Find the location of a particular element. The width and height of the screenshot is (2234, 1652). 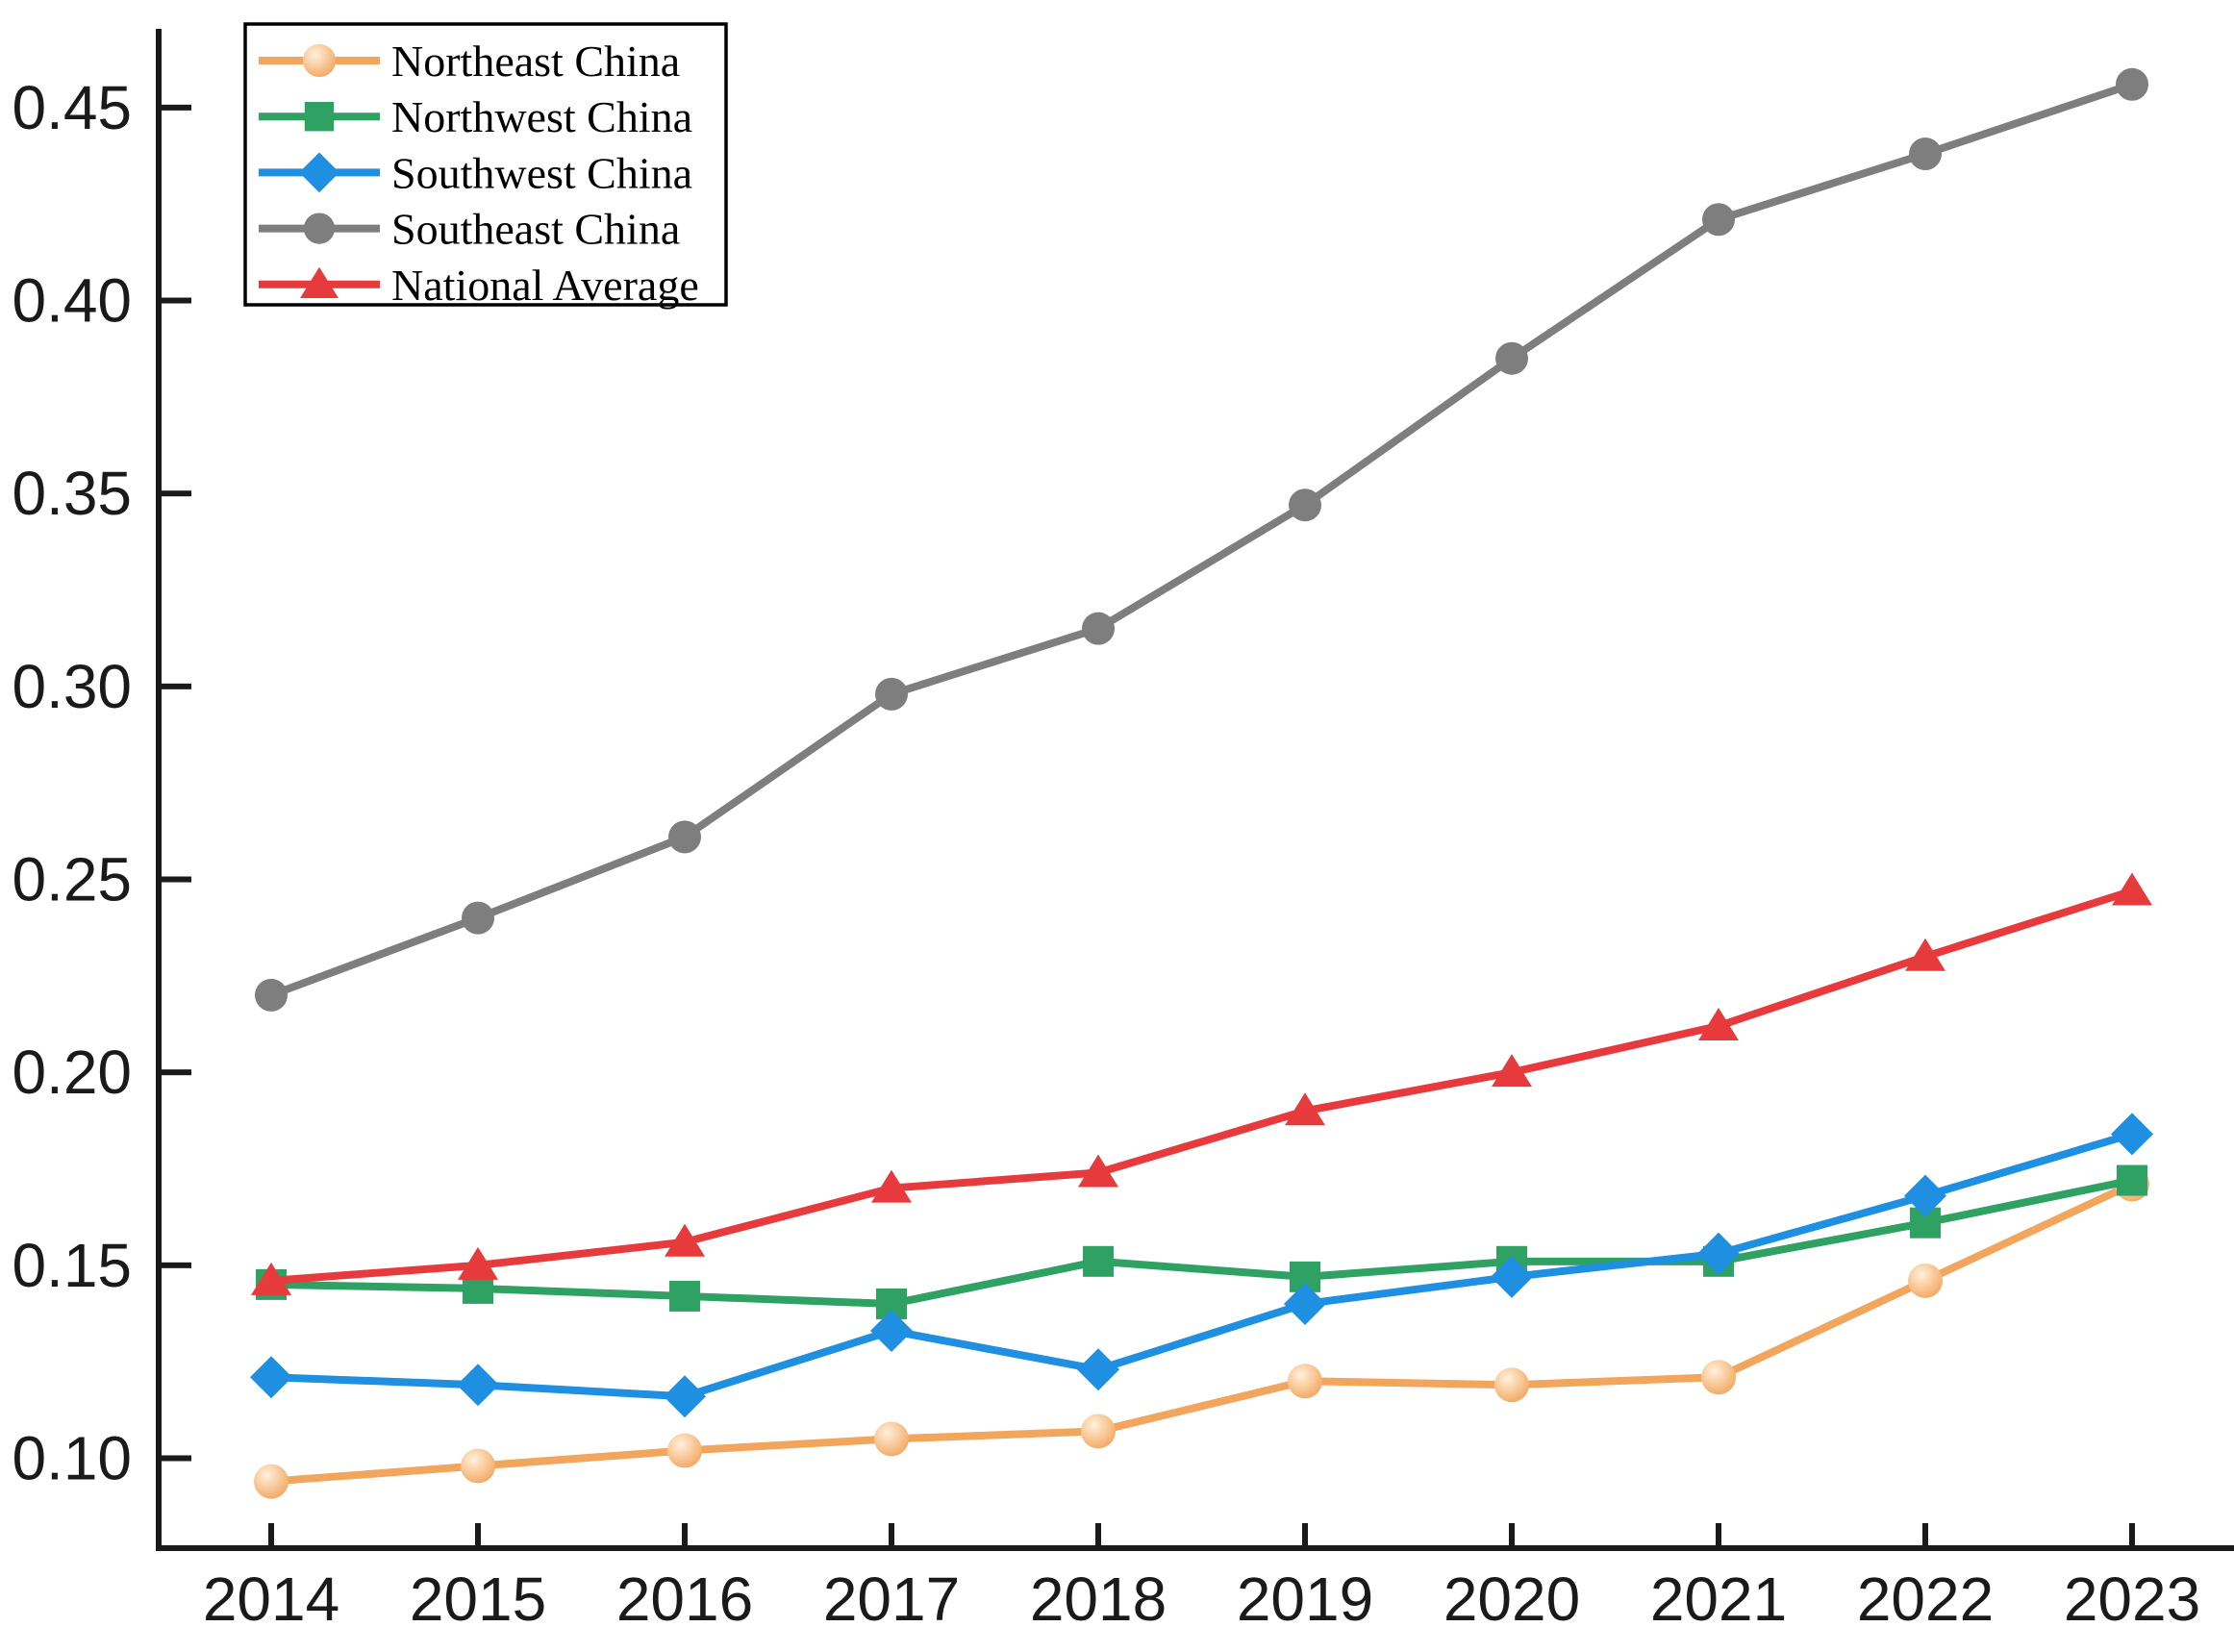

x-tick-label: 2023 is located at coordinates (2132, 1599).